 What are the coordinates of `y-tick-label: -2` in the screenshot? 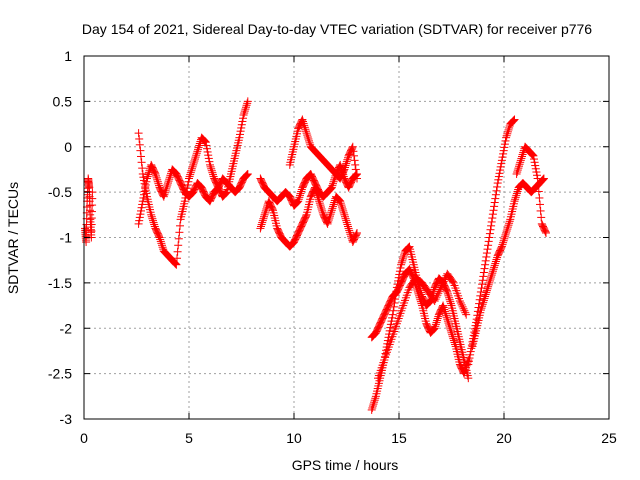 It's located at (66, 328).